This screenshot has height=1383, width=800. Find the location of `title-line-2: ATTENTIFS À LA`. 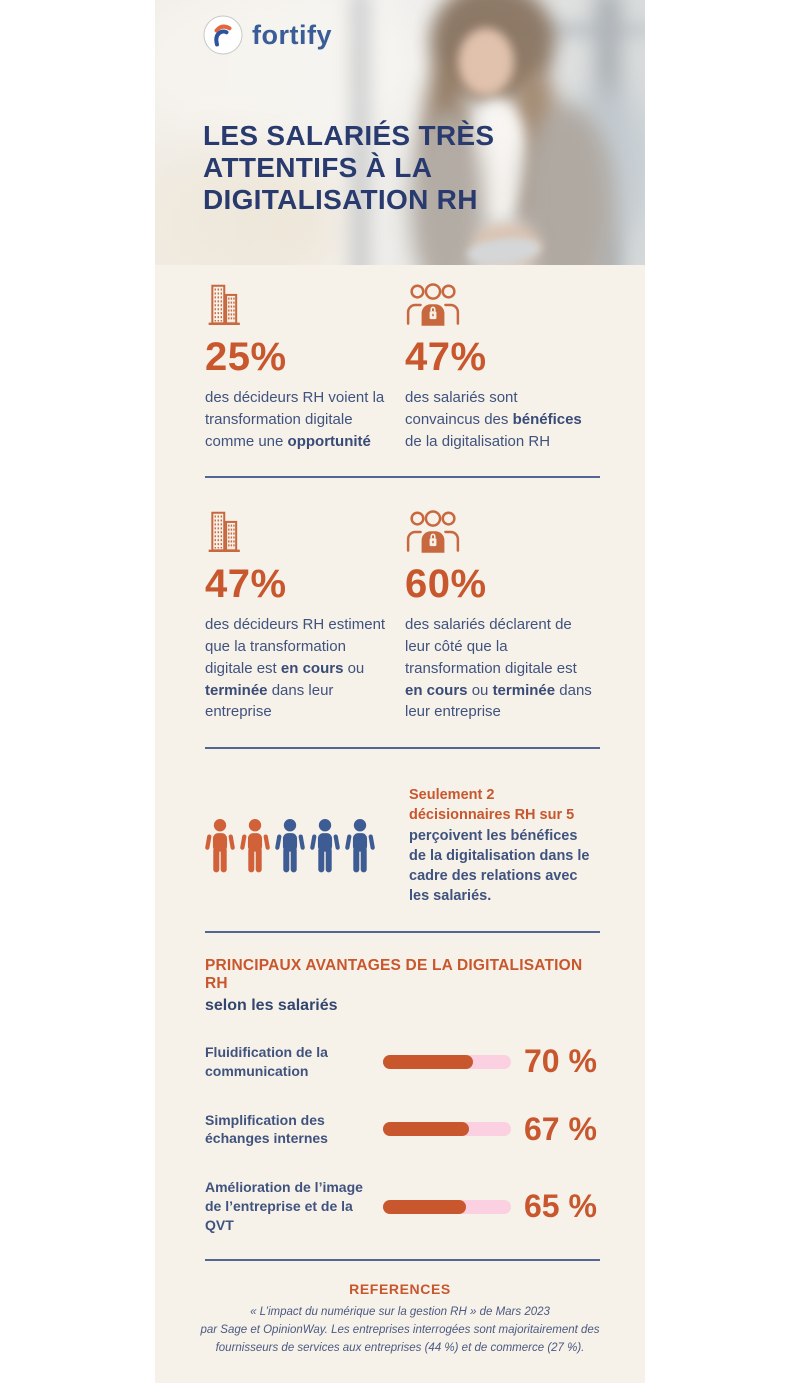

title-line-2: ATTENTIFS À LA is located at coordinates (318, 168).